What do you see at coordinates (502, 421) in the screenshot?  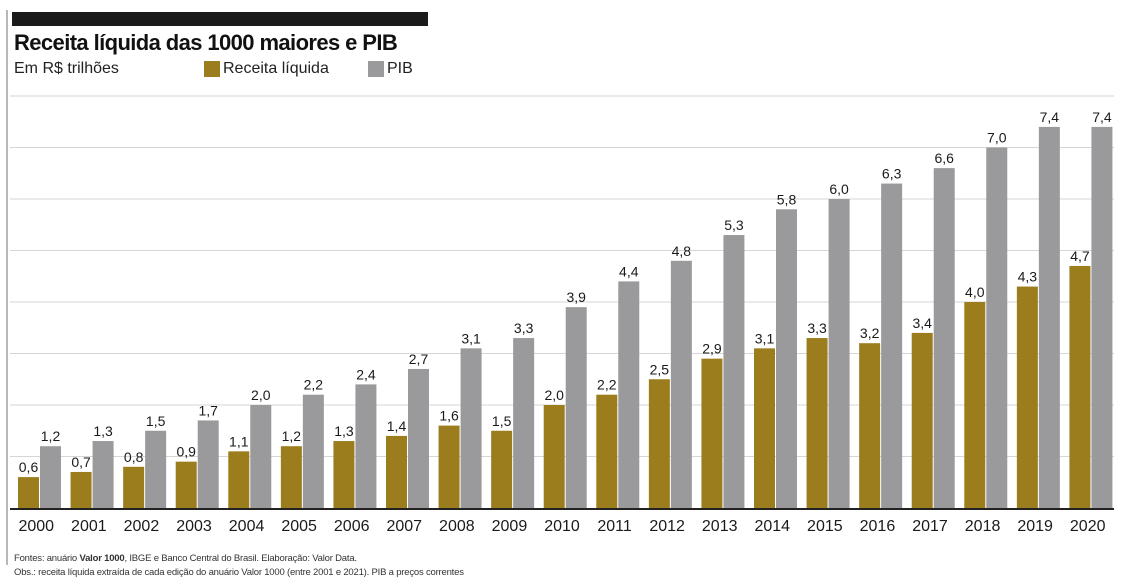 I see `data-label-receita: 1,5` at bounding box center [502, 421].